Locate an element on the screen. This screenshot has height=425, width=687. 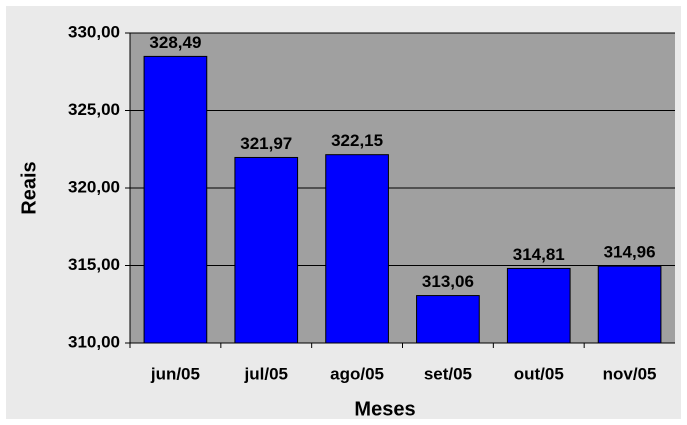
x-axis-title: Meses is located at coordinates (384, 409).